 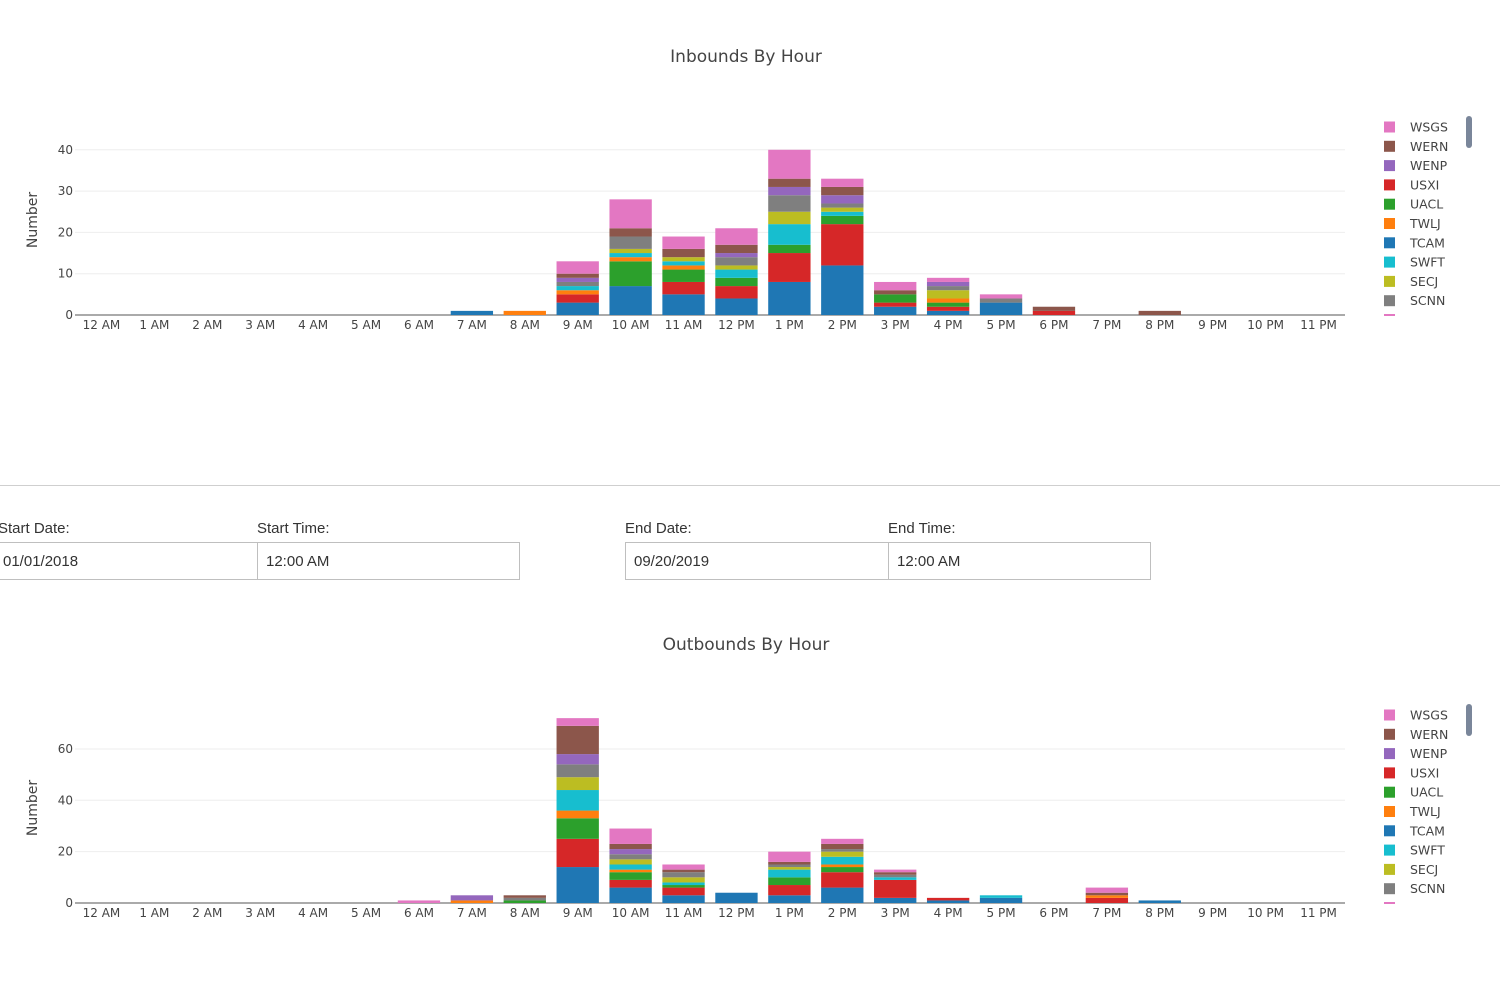 I want to click on end-time-field: 12:00 AM, so click(x=1019, y=561).